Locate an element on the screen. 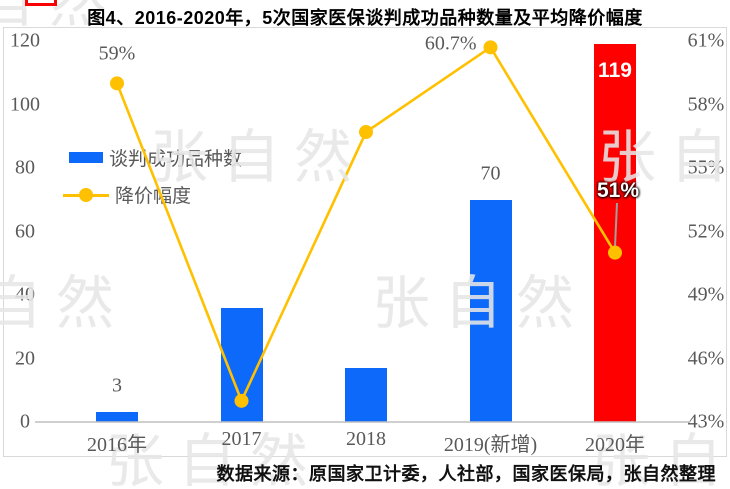 The image size is (730, 489). legend-item-line: 降价幅度 is located at coordinates (127, 194).